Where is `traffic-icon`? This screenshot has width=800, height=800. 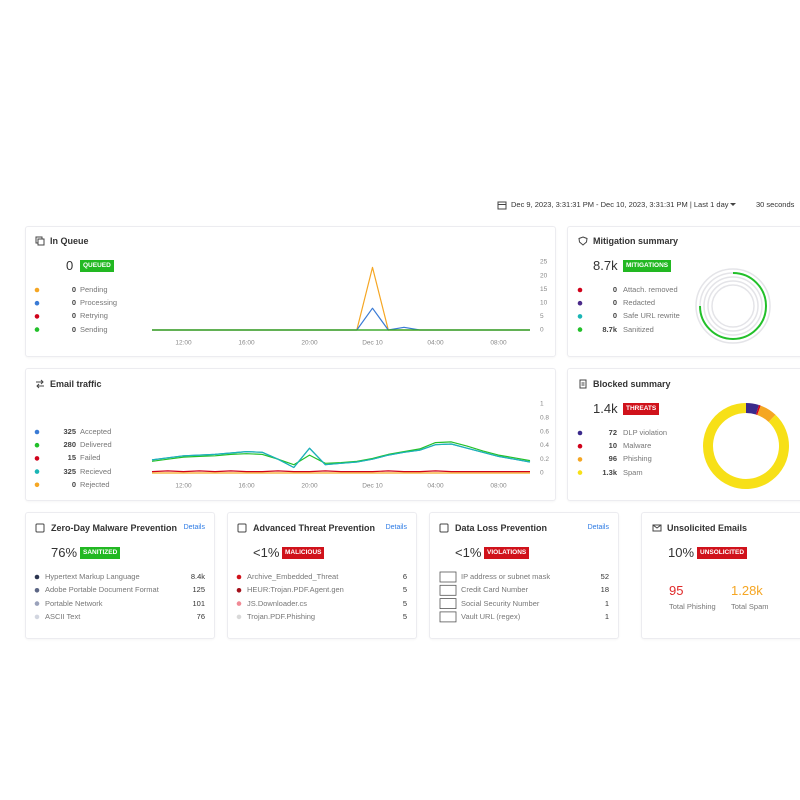 traffic-icon is located at coordinates (40, 384).